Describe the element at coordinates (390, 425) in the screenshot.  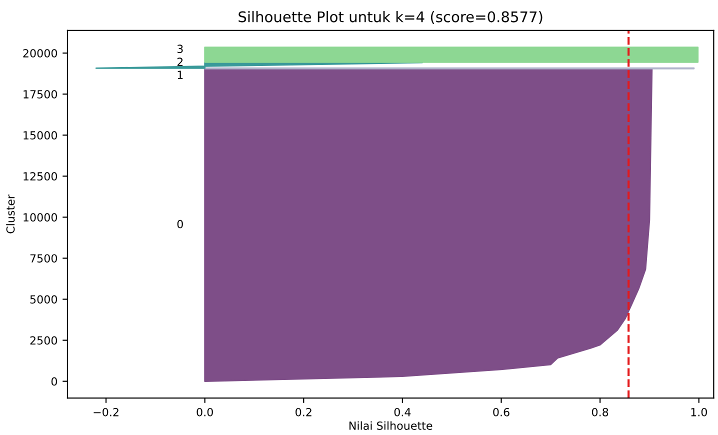
I see `x-axis-title: Nilai Silhouette` at that location.